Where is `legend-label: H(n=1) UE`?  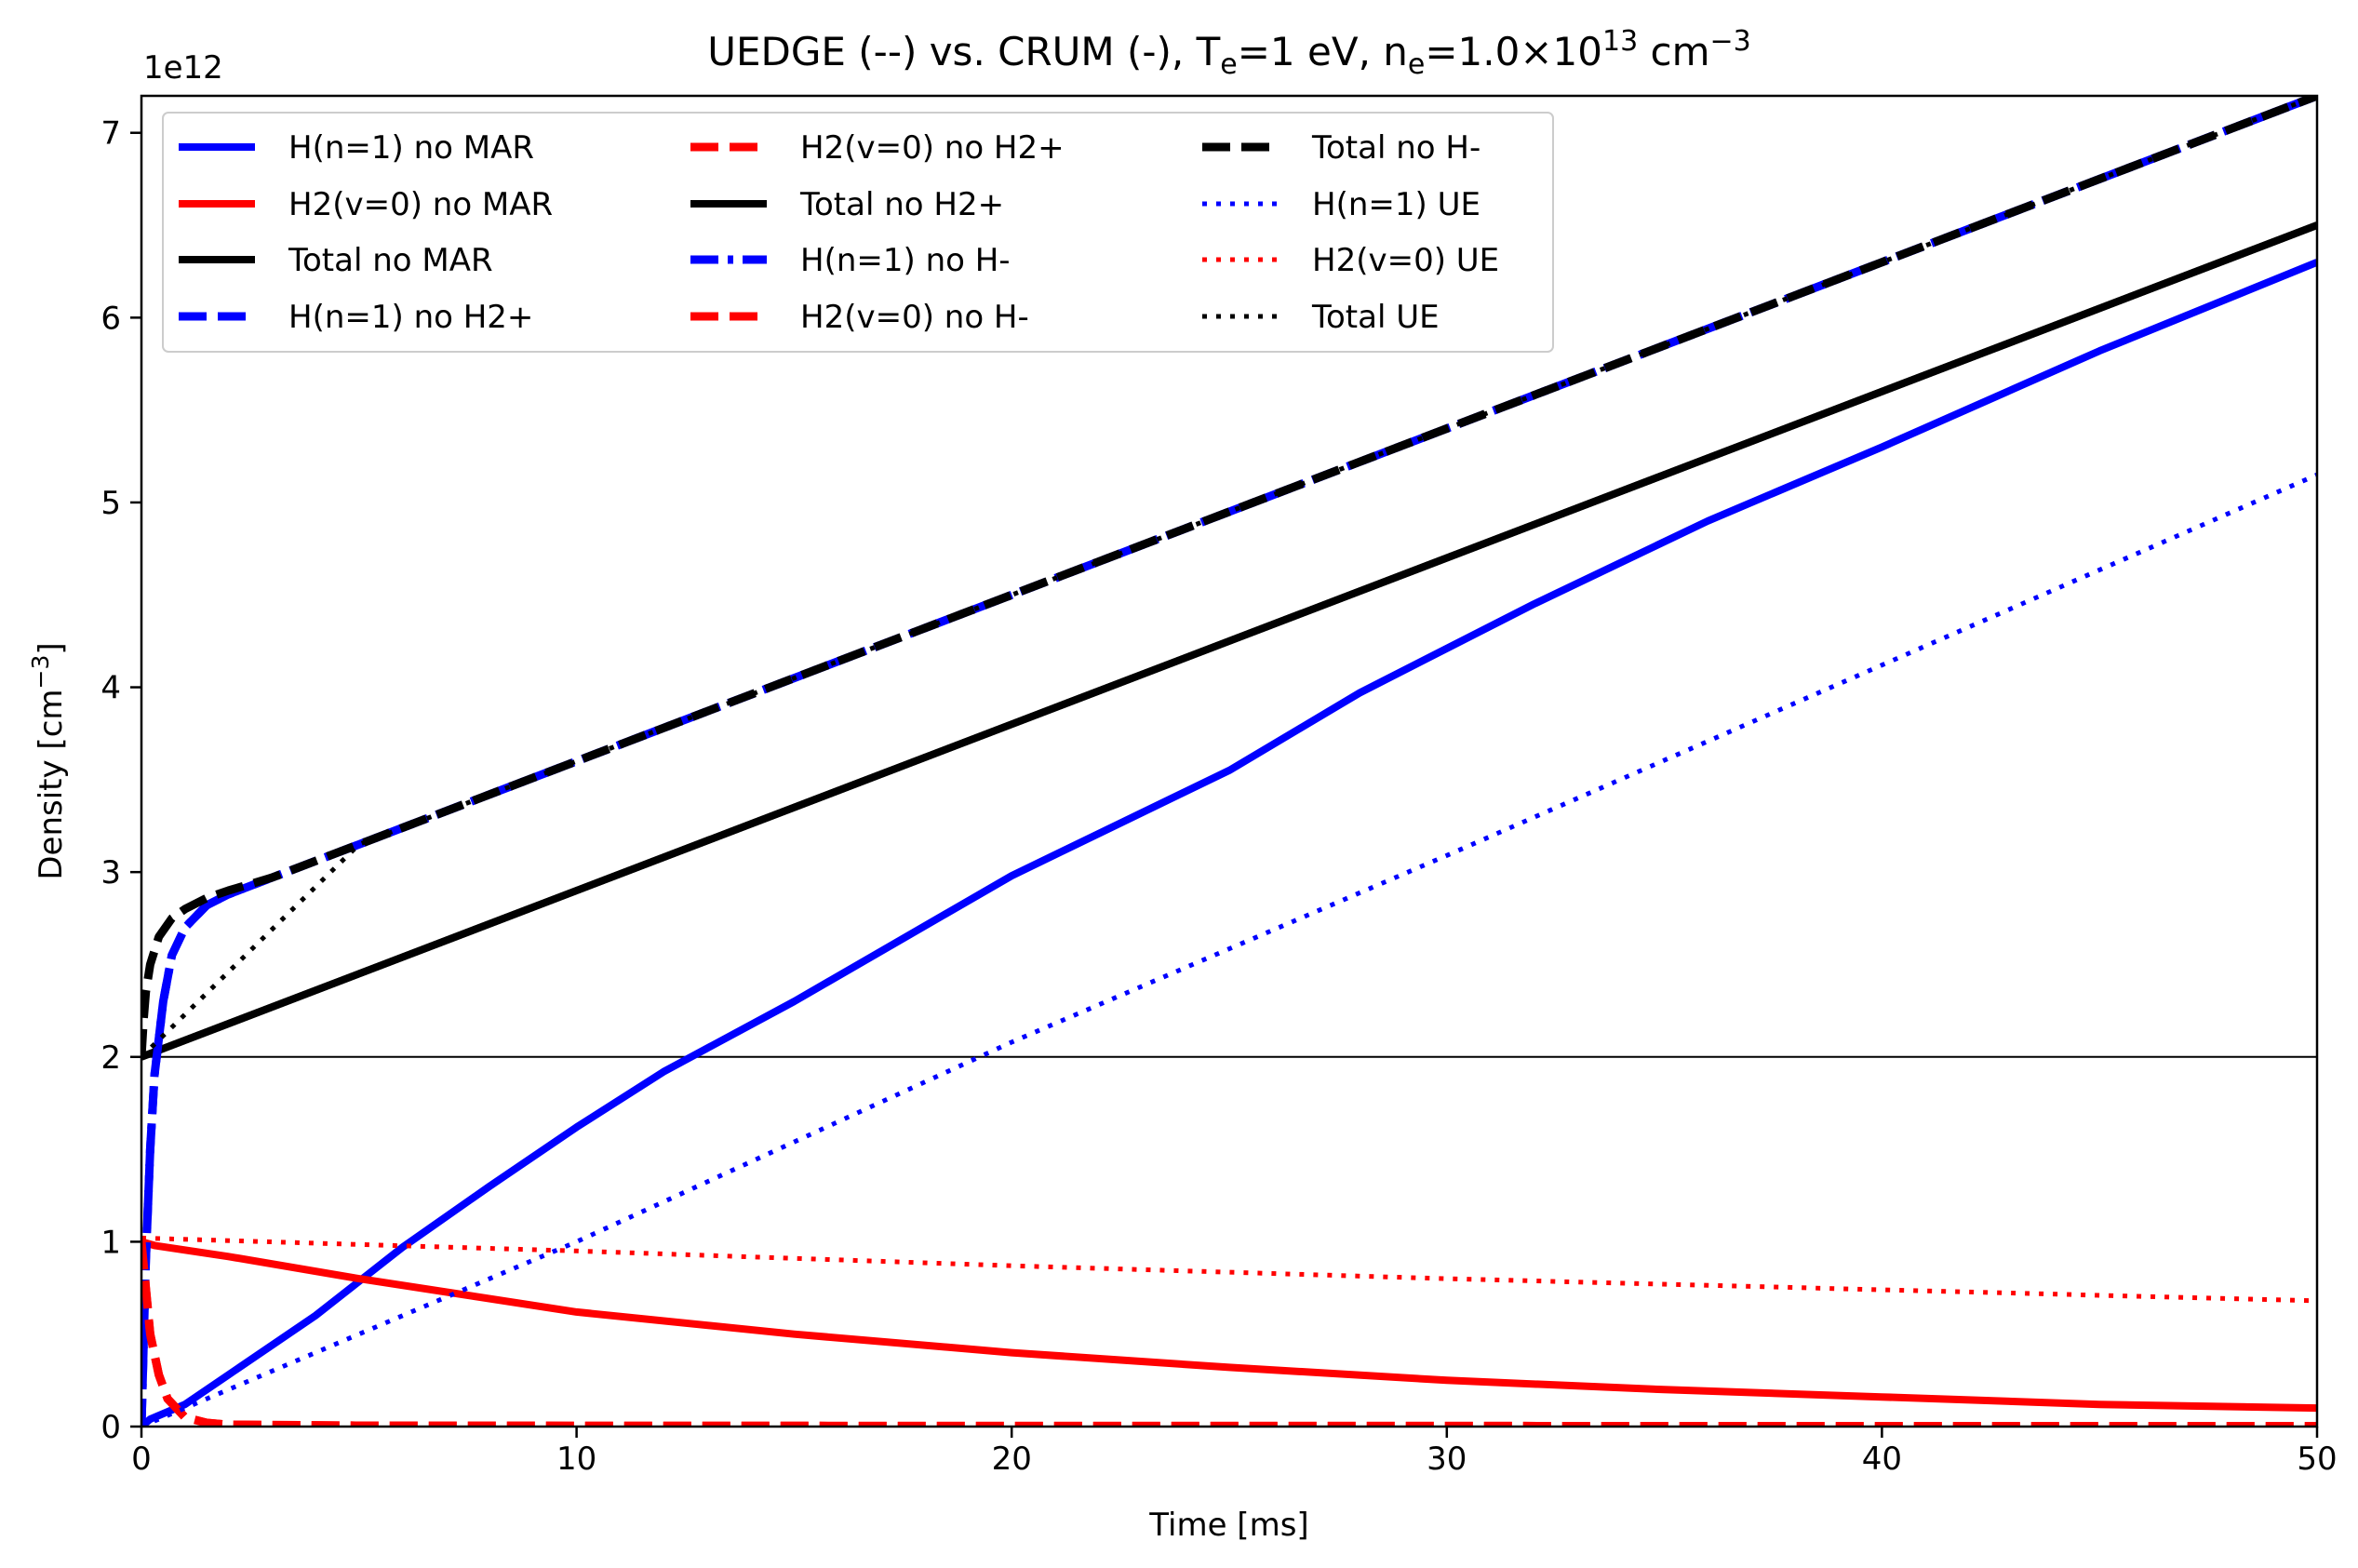
legend-label: H(n=1) UE is located at coordinates (1396, 204).